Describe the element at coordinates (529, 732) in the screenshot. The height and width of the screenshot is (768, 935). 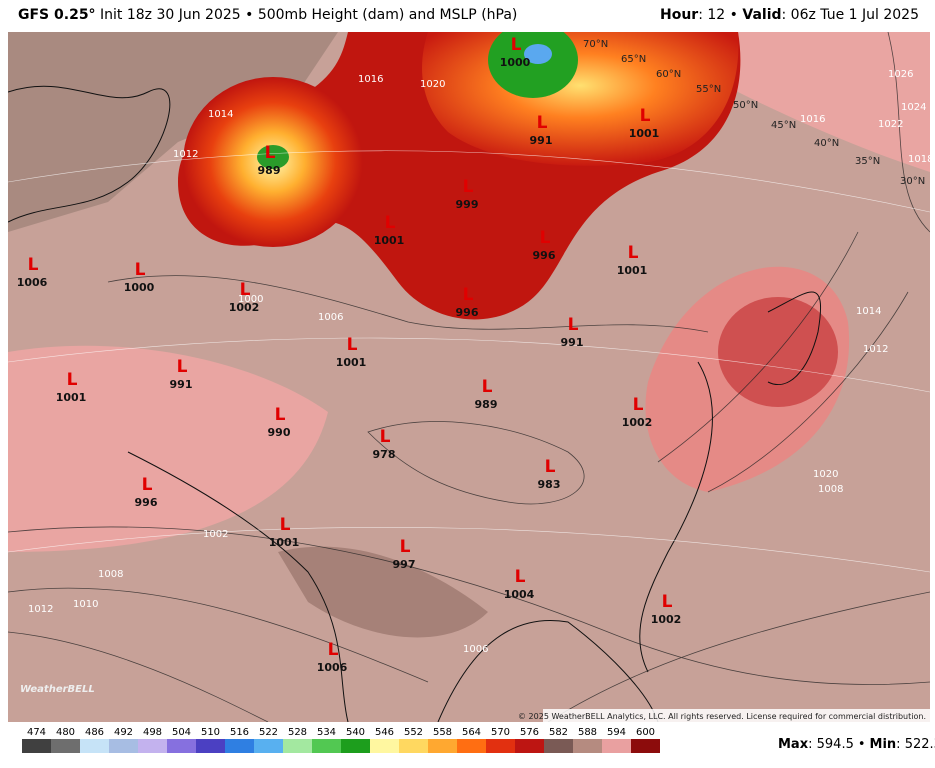
I see `colorbar-label: 576` at that location.